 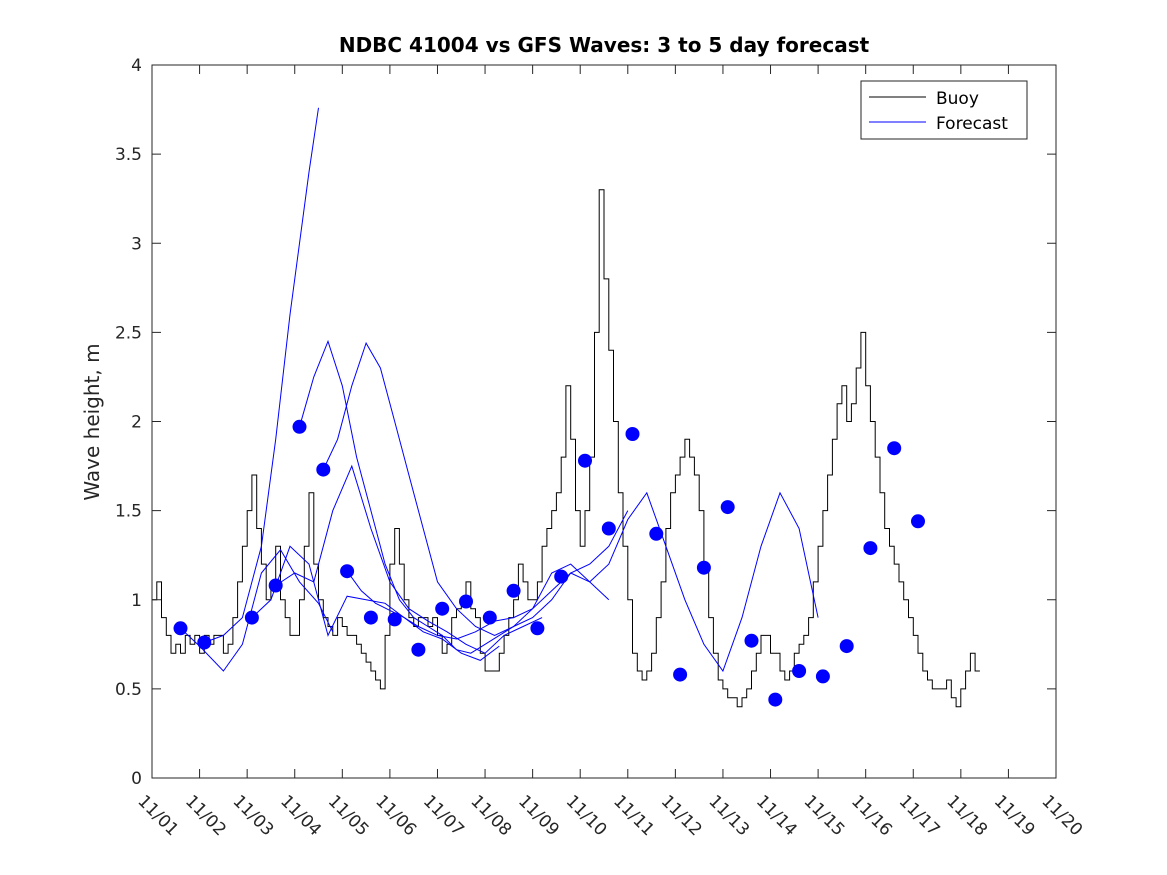 I want to click on y-tick-label: 1.5, so click(x=128, y=512).